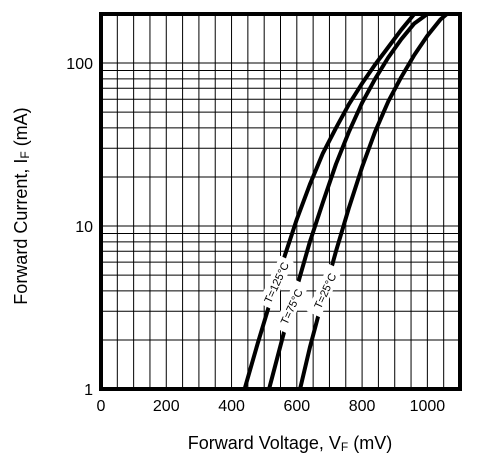 The height and width of the screenshot is (459, 478). I want to click on y-tick-label: 10, so click(84, 227).